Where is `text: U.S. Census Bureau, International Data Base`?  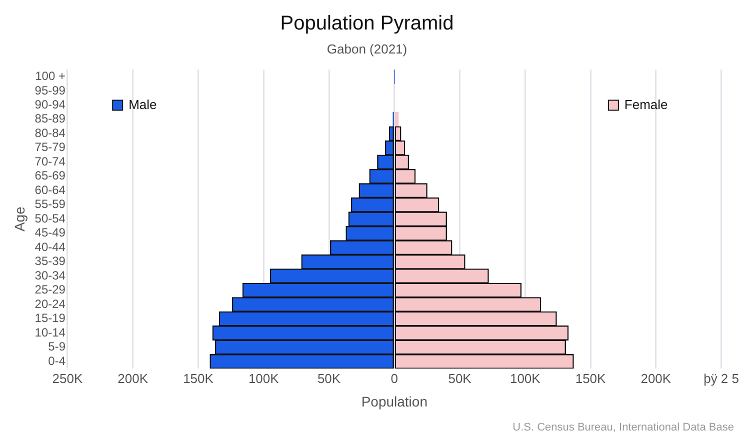
text: U.S. Census Bureau, International Data Base is located at coordinates (623, 428).